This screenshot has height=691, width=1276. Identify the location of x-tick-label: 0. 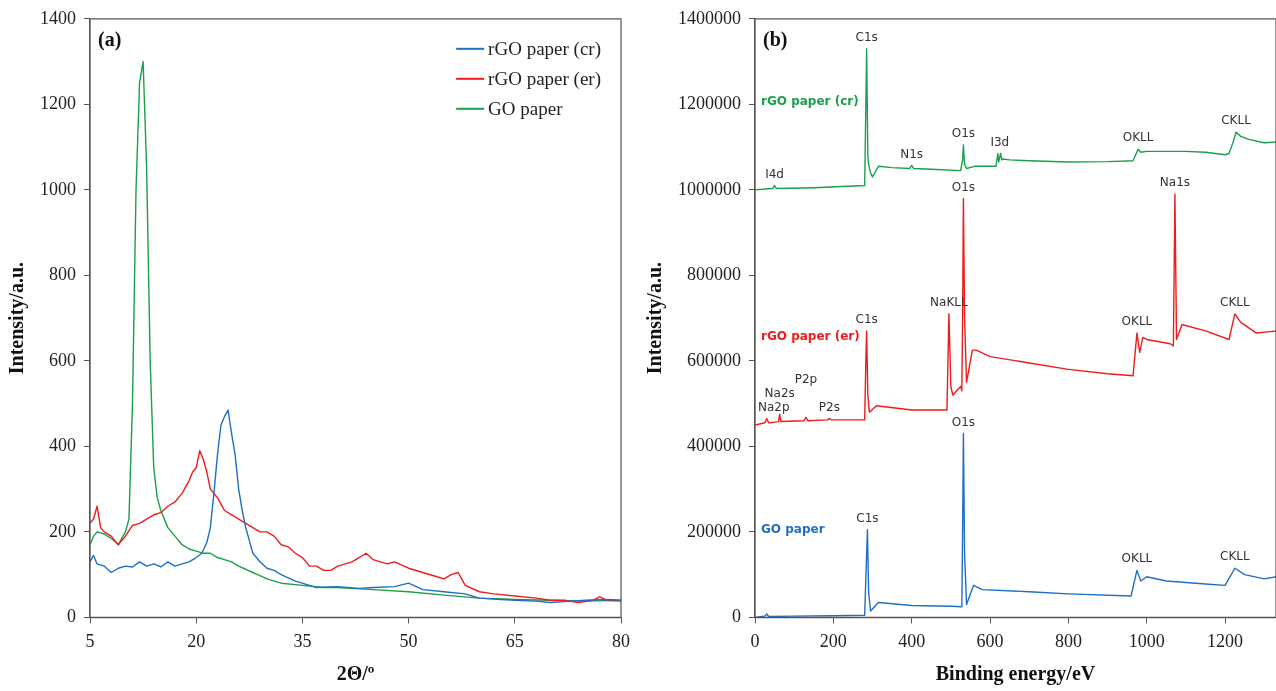
(755, 640).